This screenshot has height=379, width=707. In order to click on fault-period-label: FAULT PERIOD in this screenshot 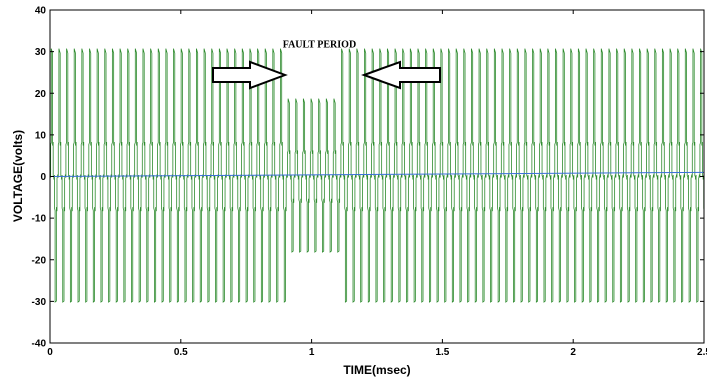, I will do `click(319, 44)`.